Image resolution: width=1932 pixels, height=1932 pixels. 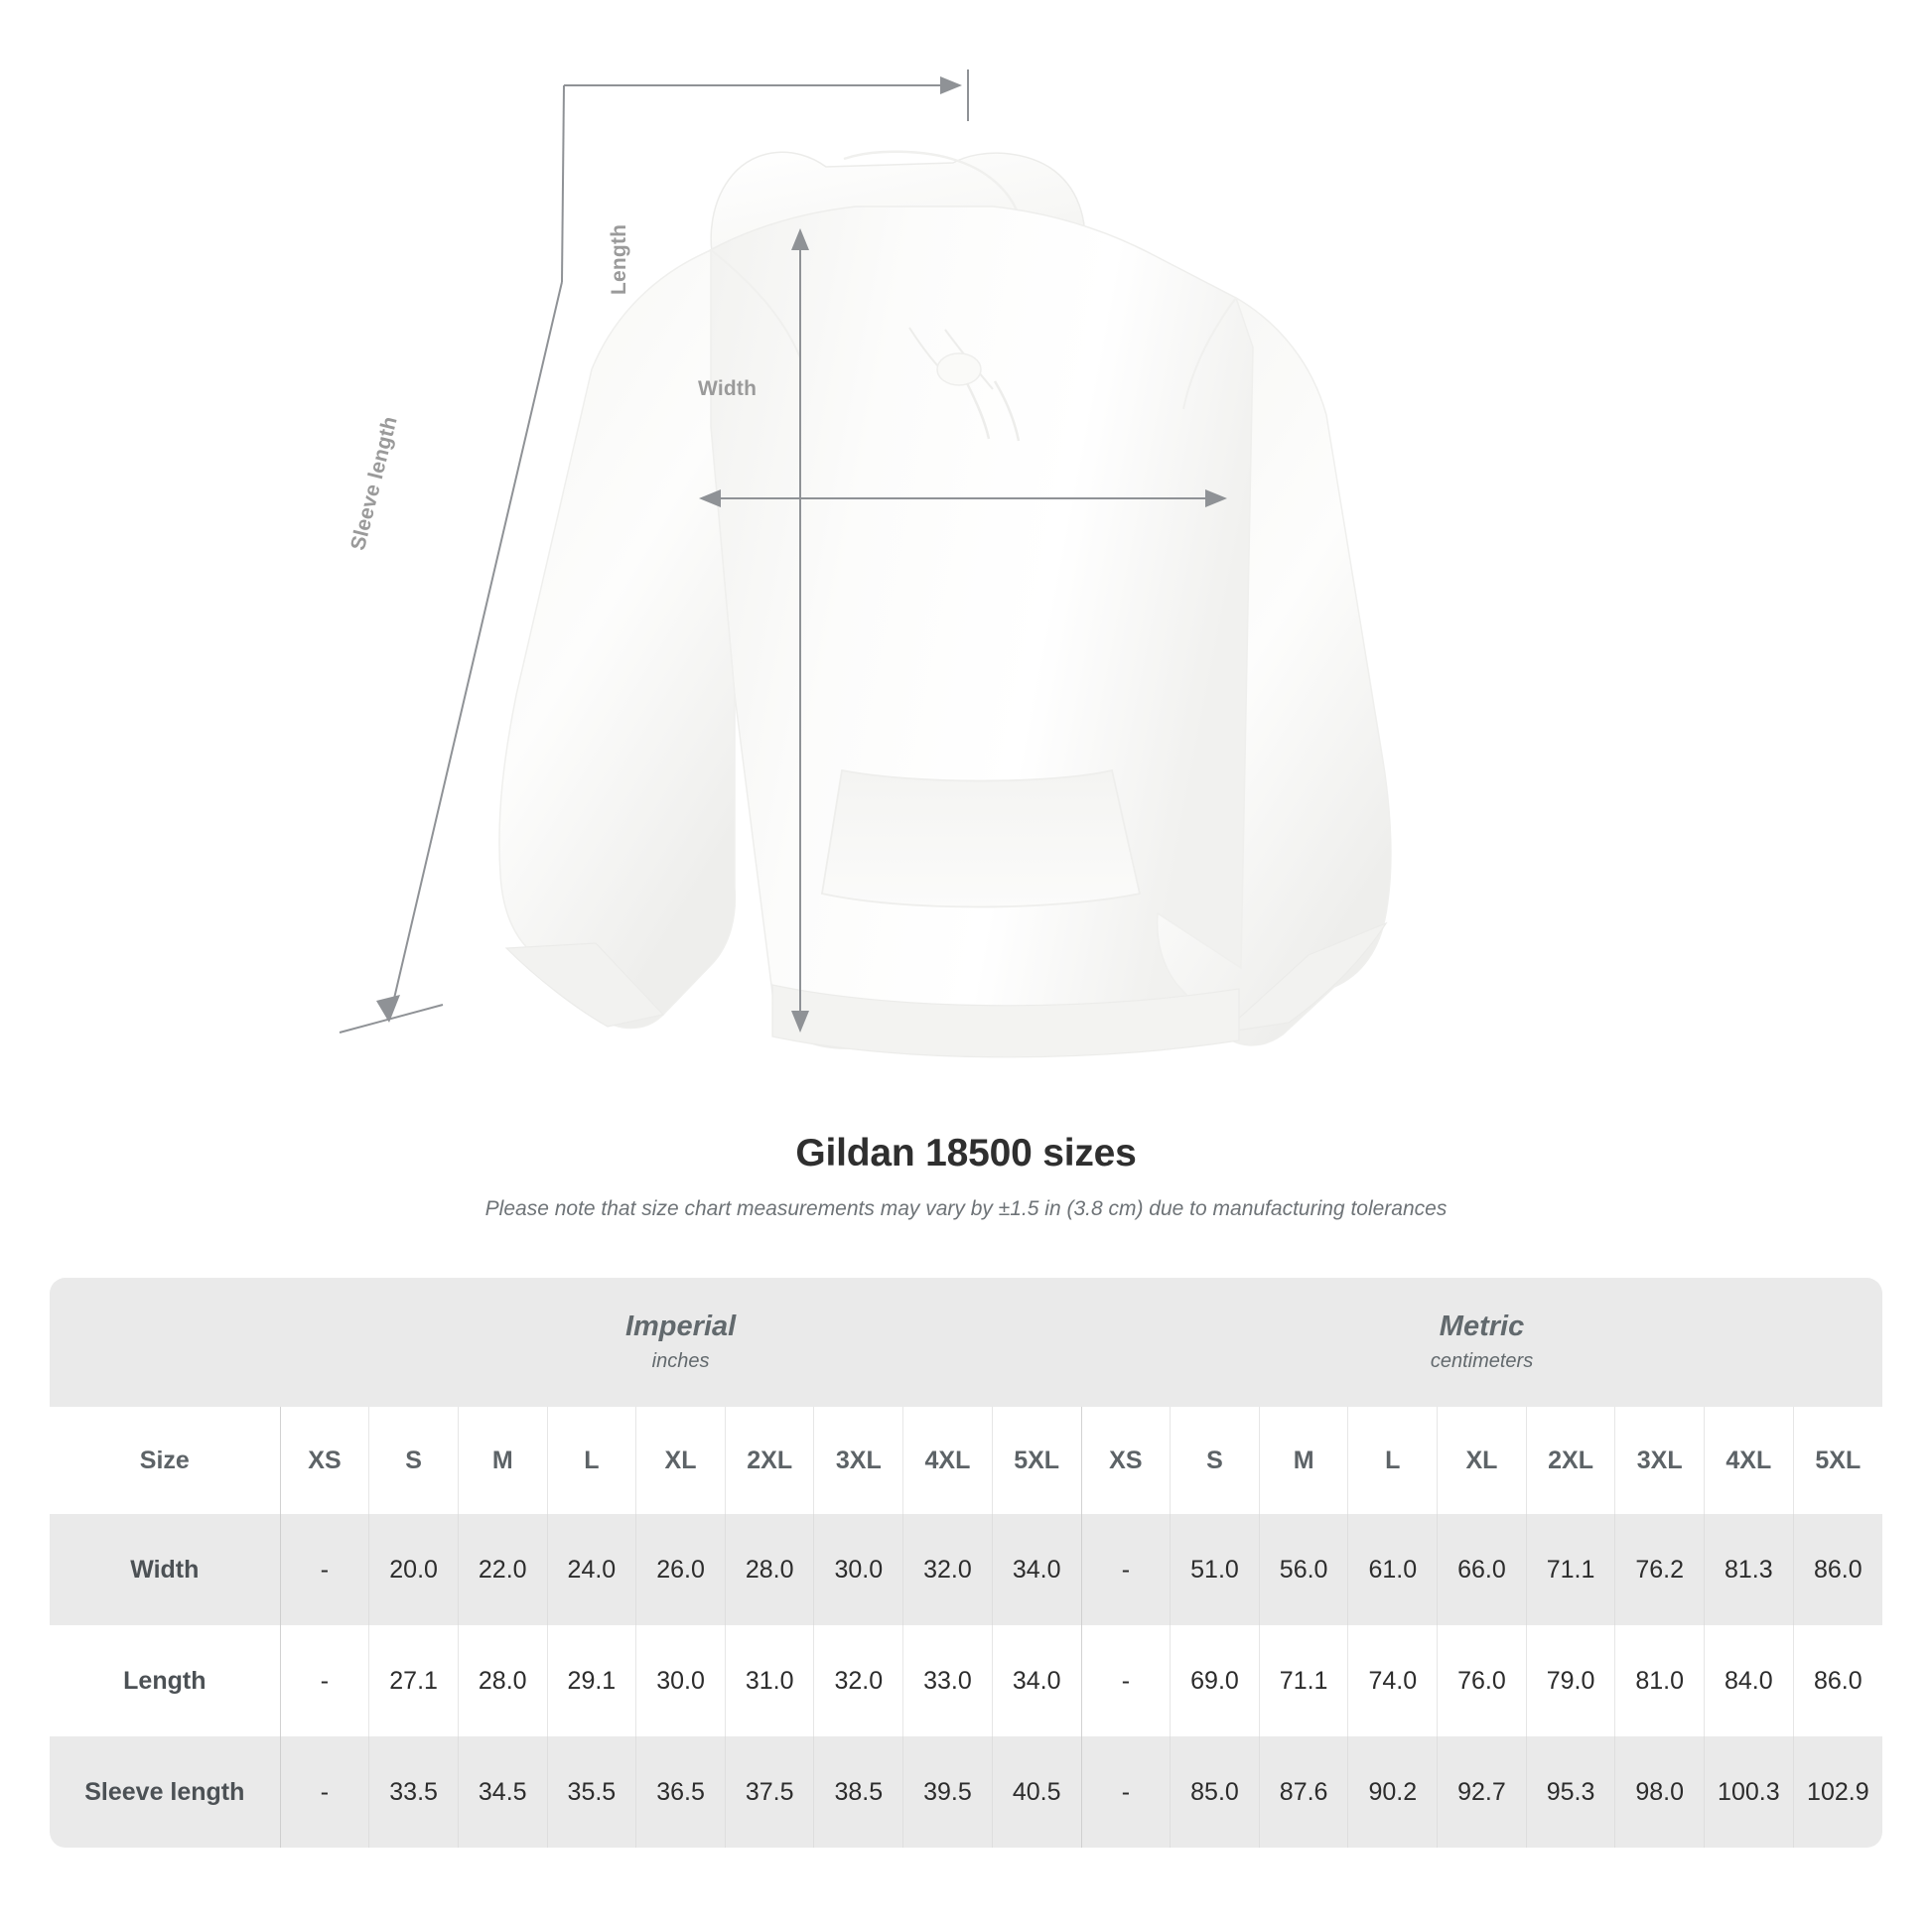 I want to click on unit-group-blank-cell, so click(x=165, y=1342).